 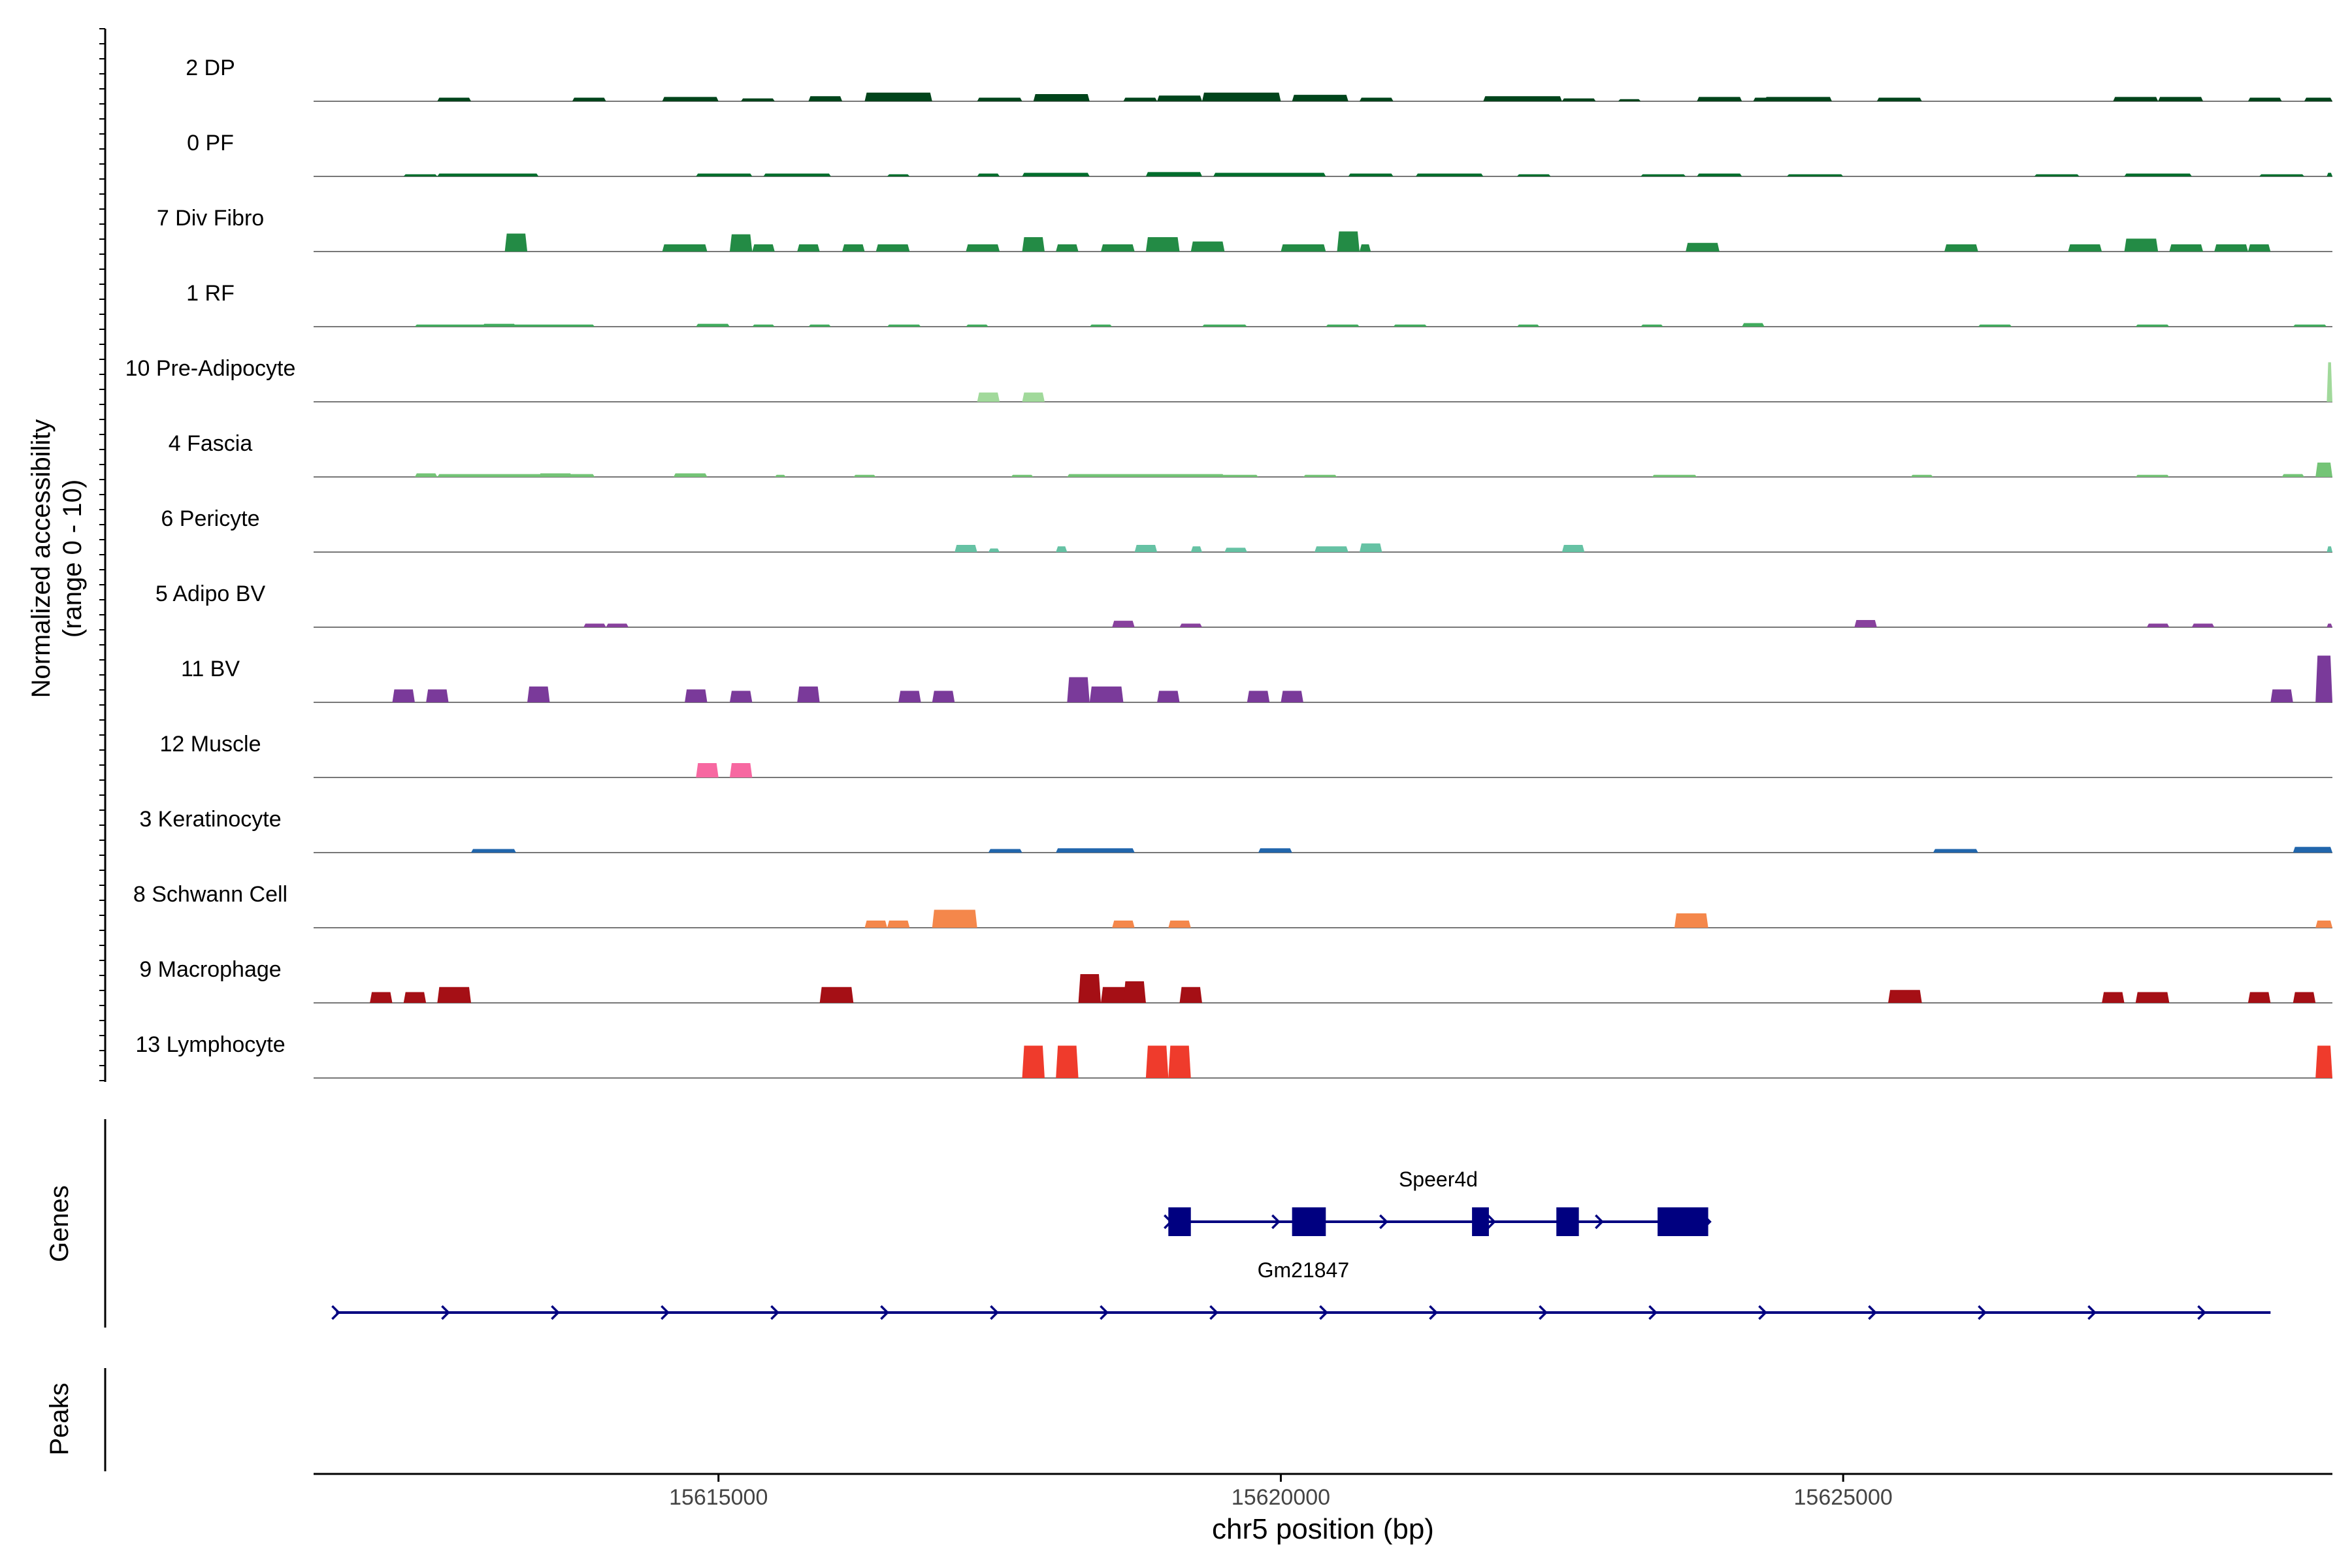 What do you see at coordinates (210, 293) in the screenshot?
I see `track-label: 1 RF` at bounding box center [210, 293].